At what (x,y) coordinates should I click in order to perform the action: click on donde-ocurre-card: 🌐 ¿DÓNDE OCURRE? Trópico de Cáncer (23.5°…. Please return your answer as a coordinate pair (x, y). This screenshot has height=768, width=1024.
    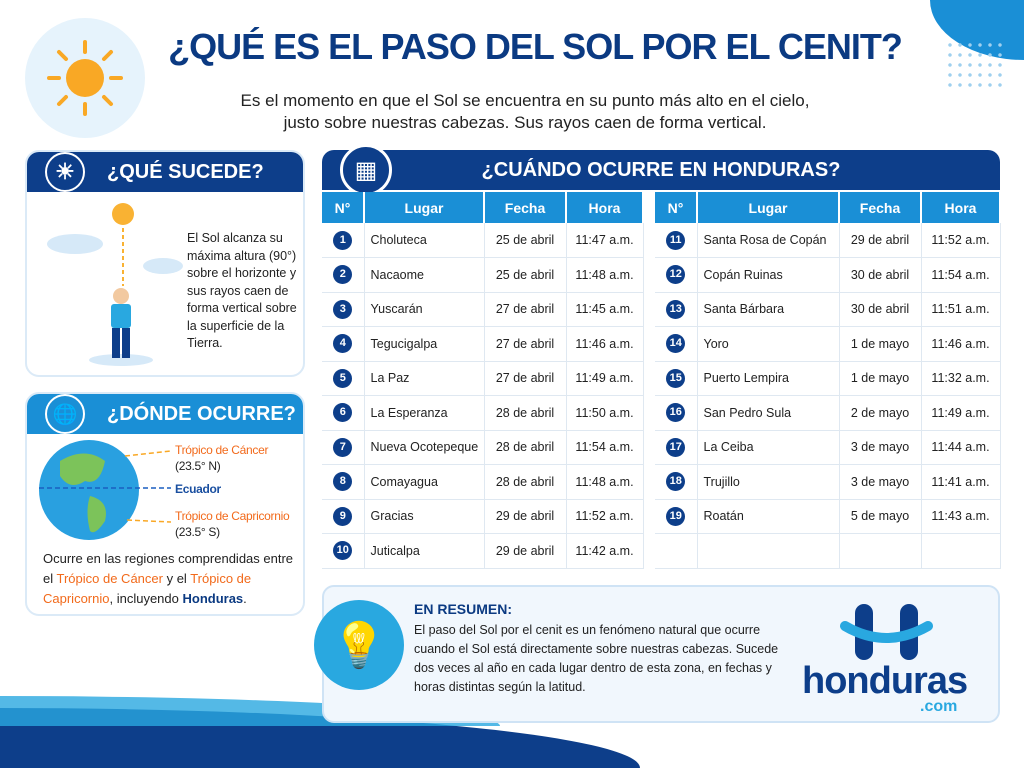
    Looking at the image, I should click on (165, 504).